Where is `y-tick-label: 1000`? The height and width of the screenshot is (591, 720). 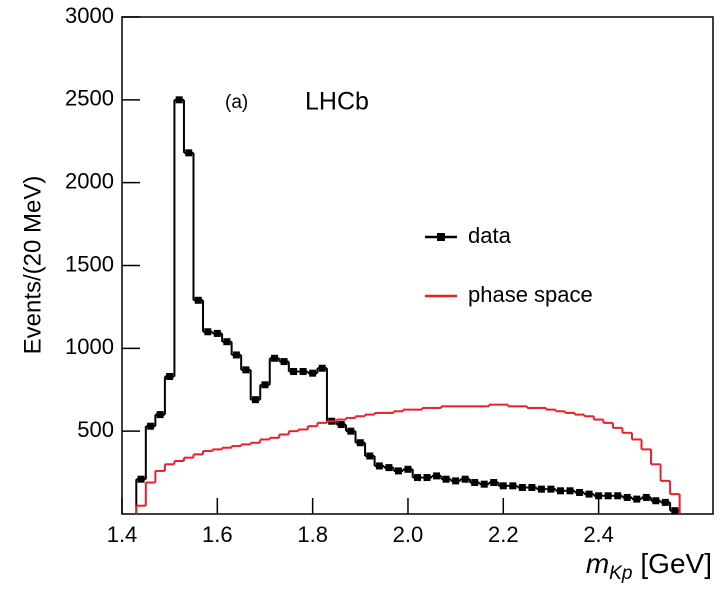
y-tick-label: 1000 is located at coordinates (89, 346).